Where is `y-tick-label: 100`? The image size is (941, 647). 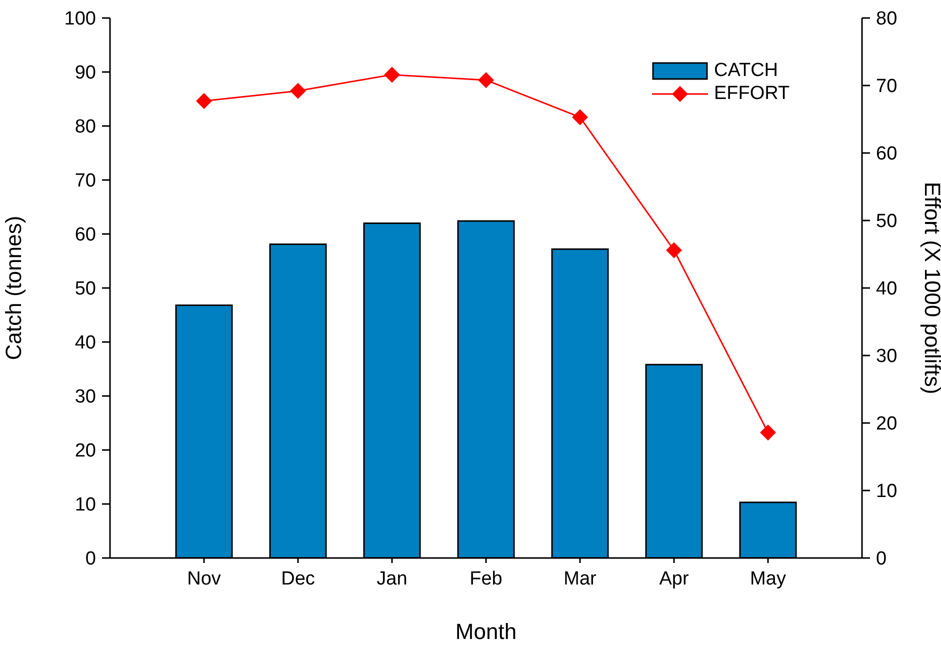 y-tick-label: 100 is located at coordinates (80, 19).